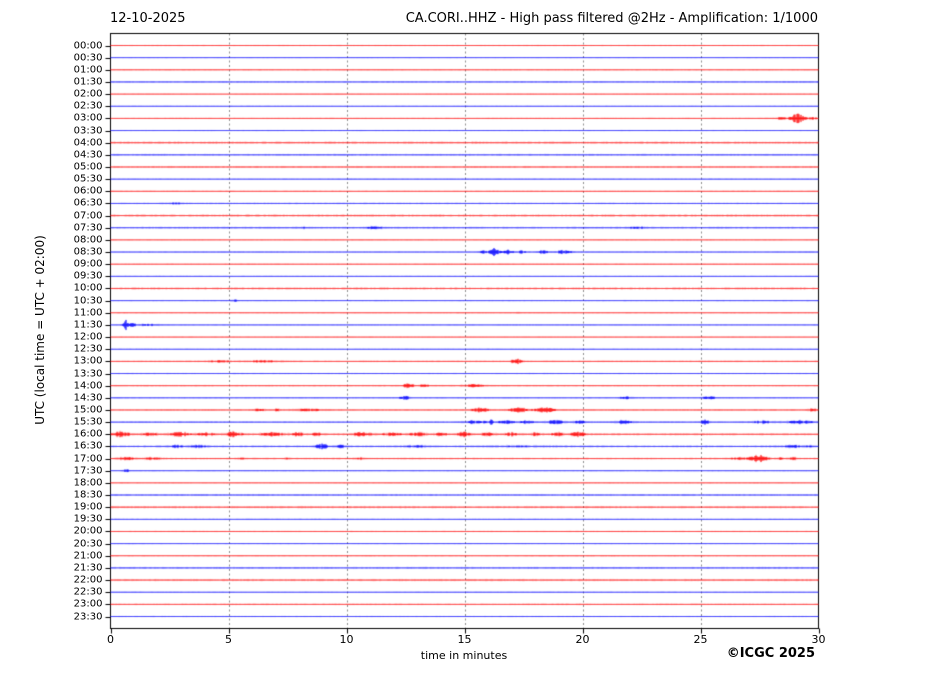 This screenshot has height=696, width=927. What do you see at coordinates (88, 58) in the screenshot?
I see `y-tick-label: 00:30` at bounding box center [88, 58].